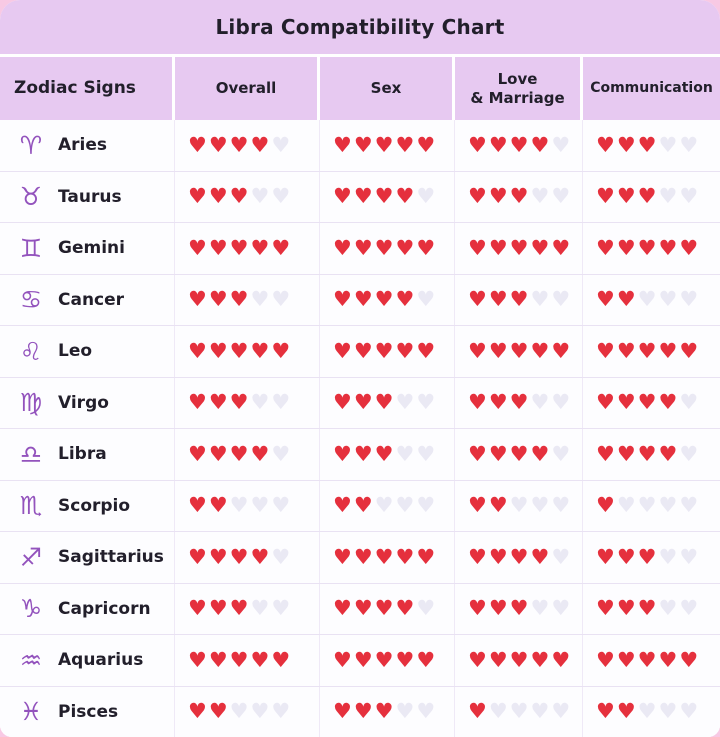 The height and width of the screenshot is (737, 720). I want to click on capricorn-zodiac-icon: ♑, so click(31, 609).